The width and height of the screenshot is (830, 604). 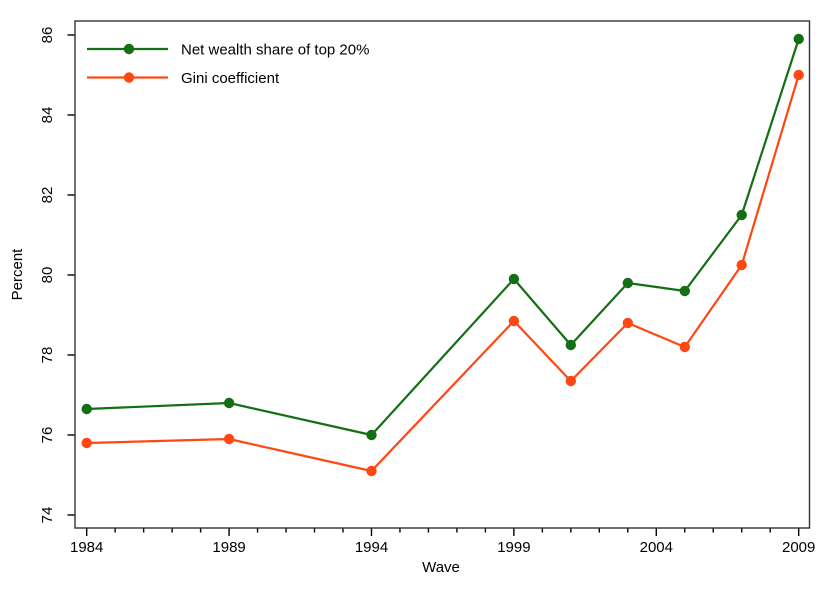 What do you see at coordinates (371, 471) in the screenshot?
I see `series-1-marker-1994` at bounding box center [371, 471].